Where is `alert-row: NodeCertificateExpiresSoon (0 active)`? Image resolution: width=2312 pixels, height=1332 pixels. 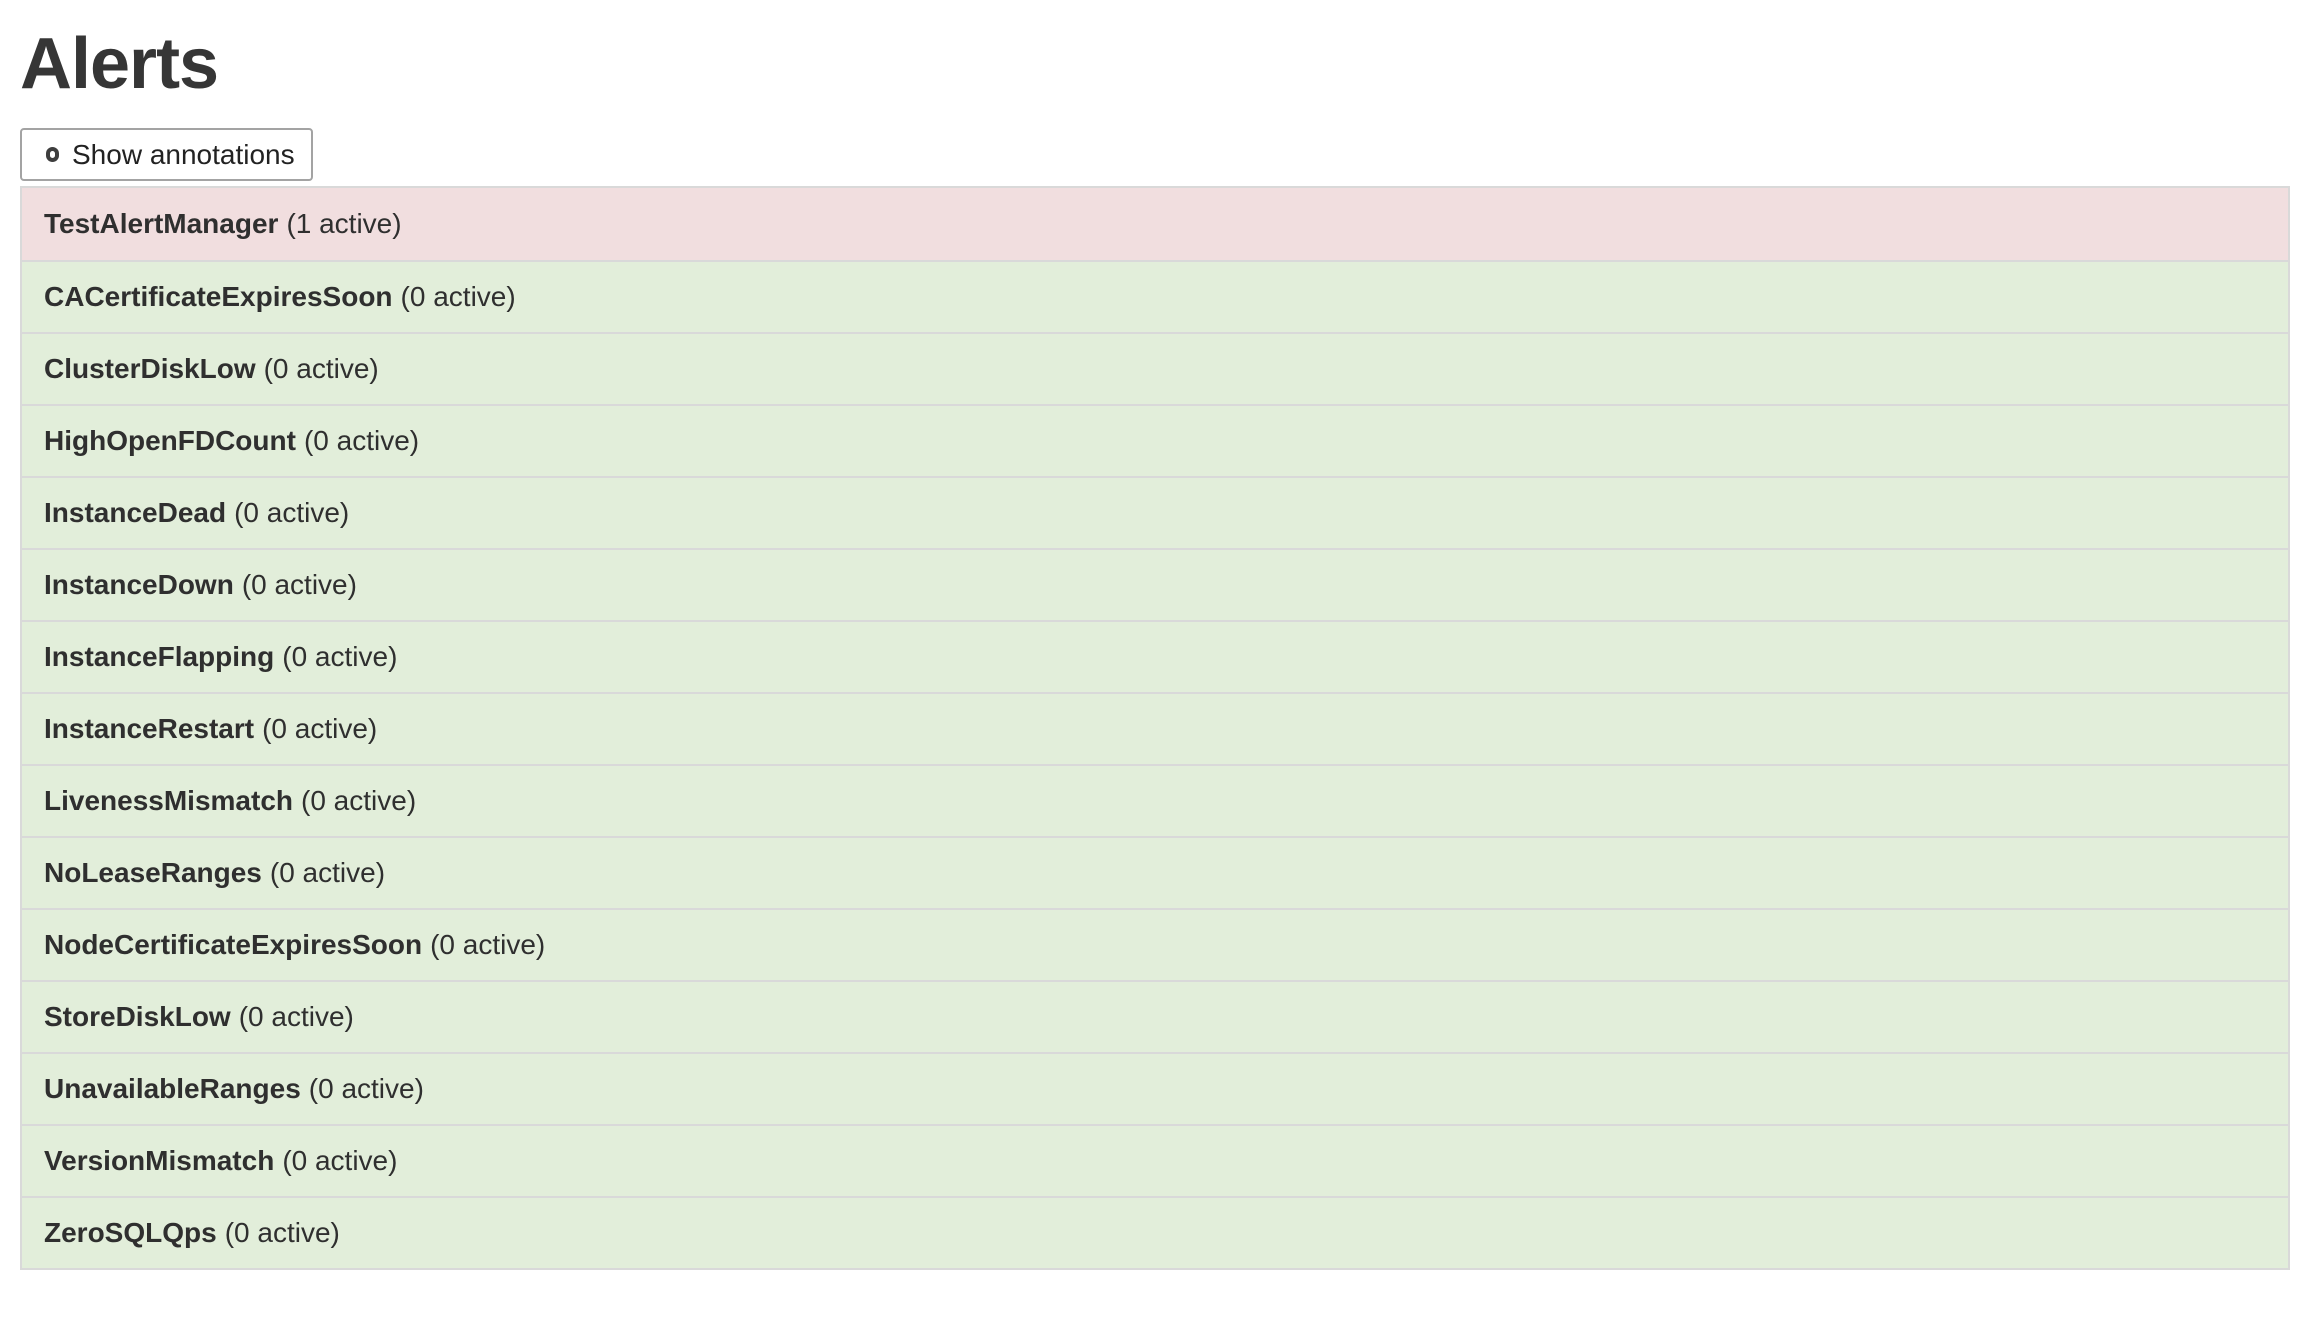
alert-row: NodeCertificateExpiresSoon (0 active) is located at coordinates (1155, 944).